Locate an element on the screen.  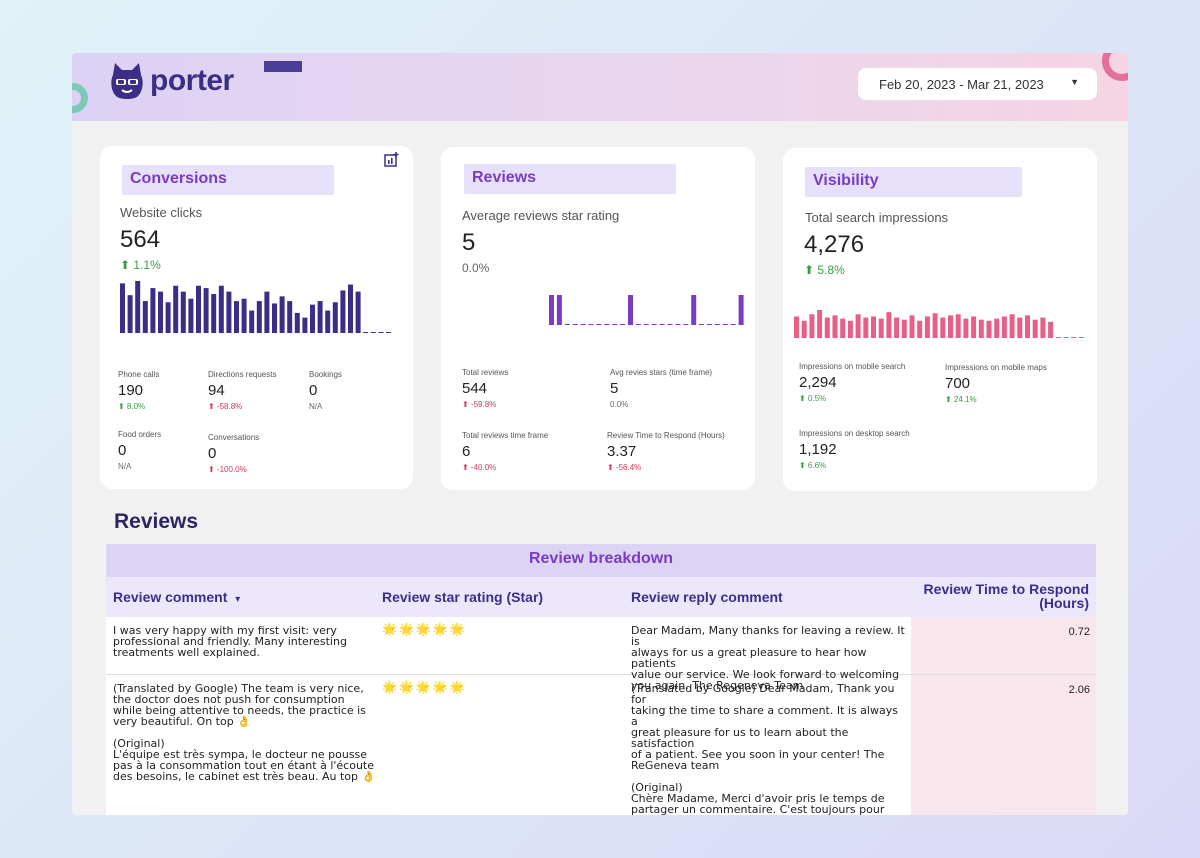
stat-label: Food orders is located at coordinates (140, 434).